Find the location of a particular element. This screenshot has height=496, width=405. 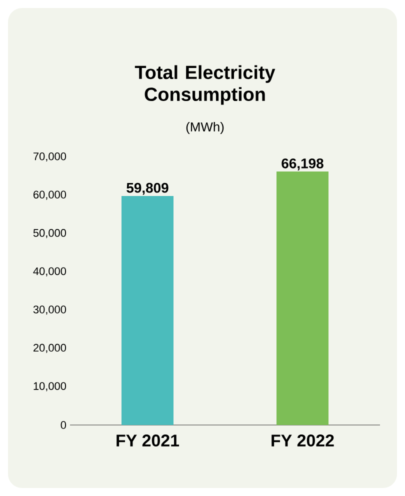

y-tick-label: 60,000 is located at coordinates (50, 195).